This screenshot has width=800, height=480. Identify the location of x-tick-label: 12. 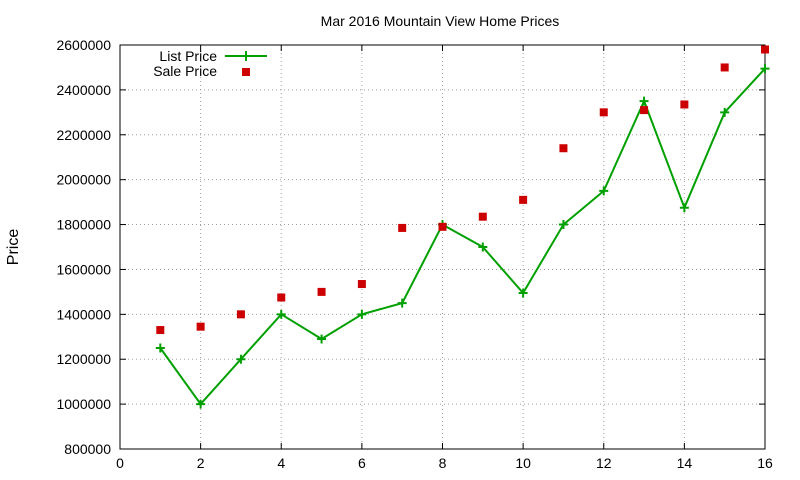
(604, 463).